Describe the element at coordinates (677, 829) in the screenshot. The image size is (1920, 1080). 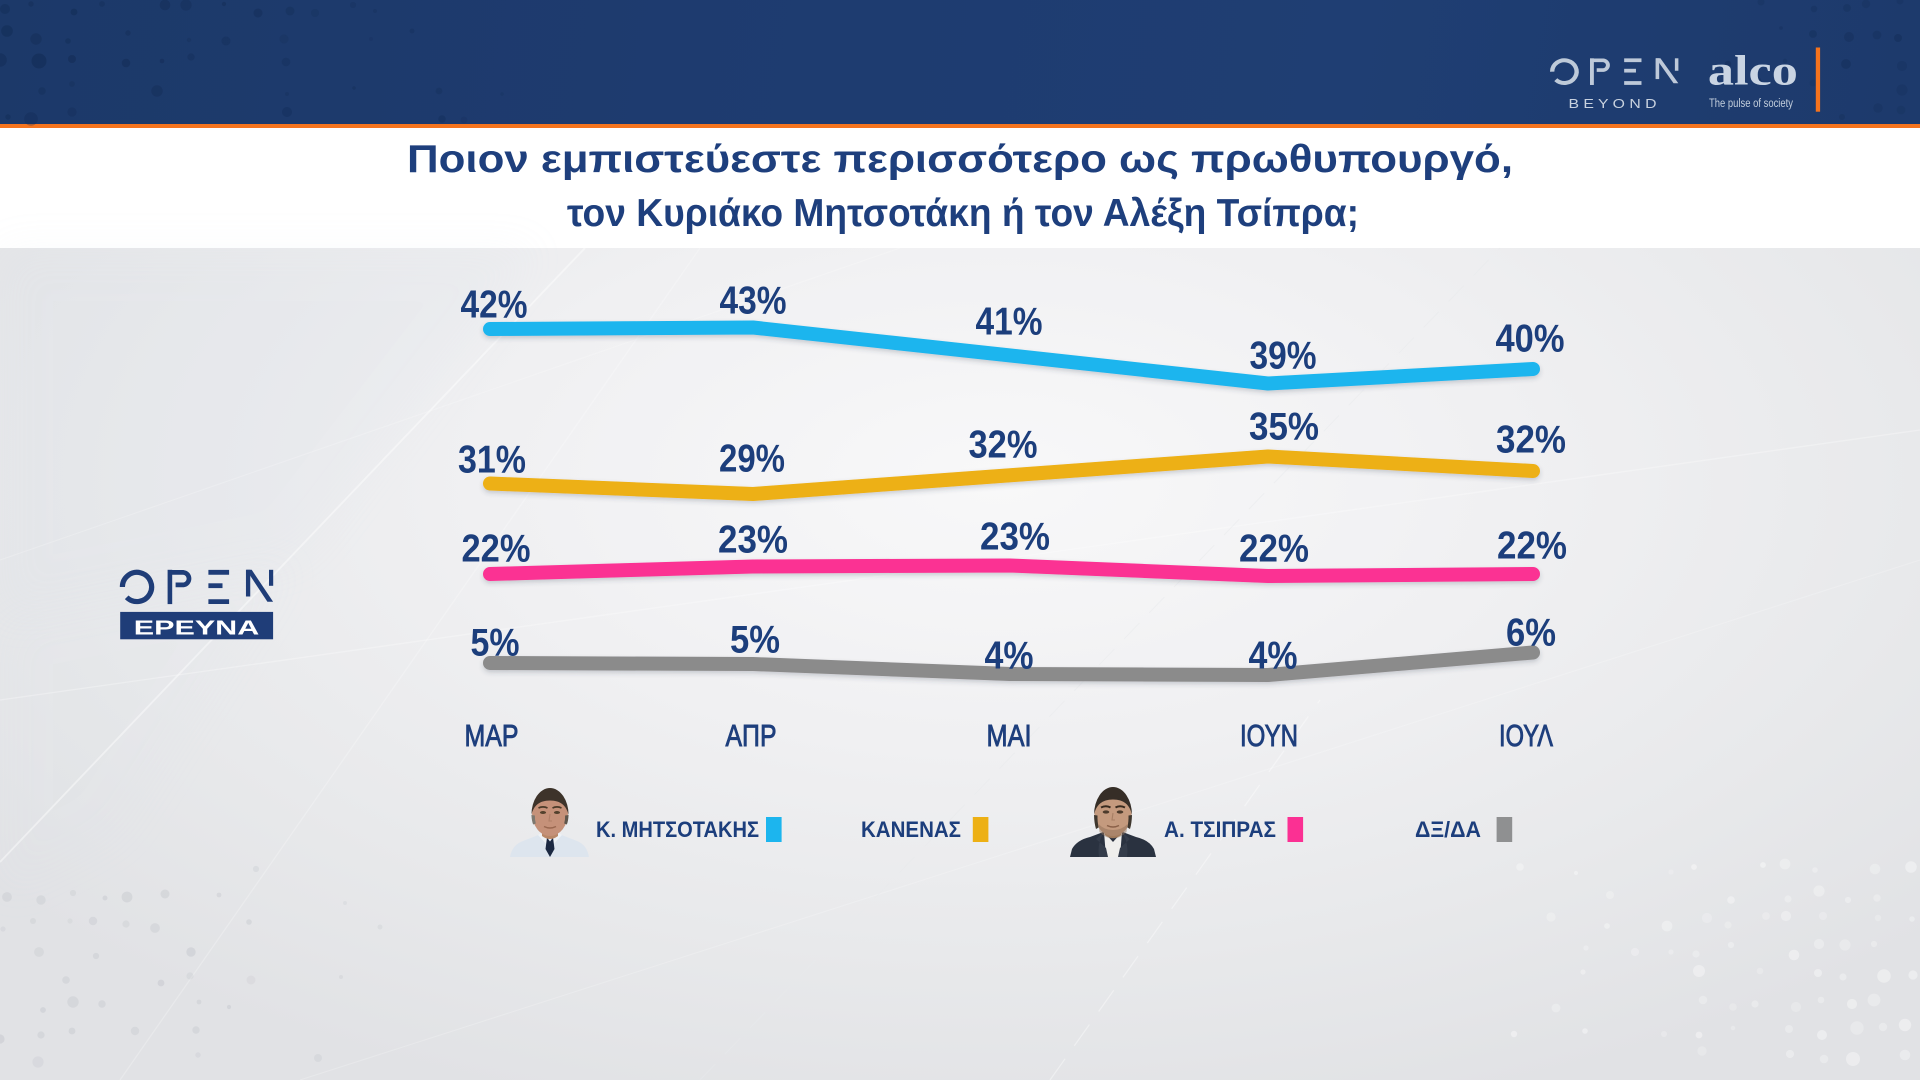
I see `svg-text: Κ. ΜΗΤΣΟΤΑΚΗΣ` at that location.